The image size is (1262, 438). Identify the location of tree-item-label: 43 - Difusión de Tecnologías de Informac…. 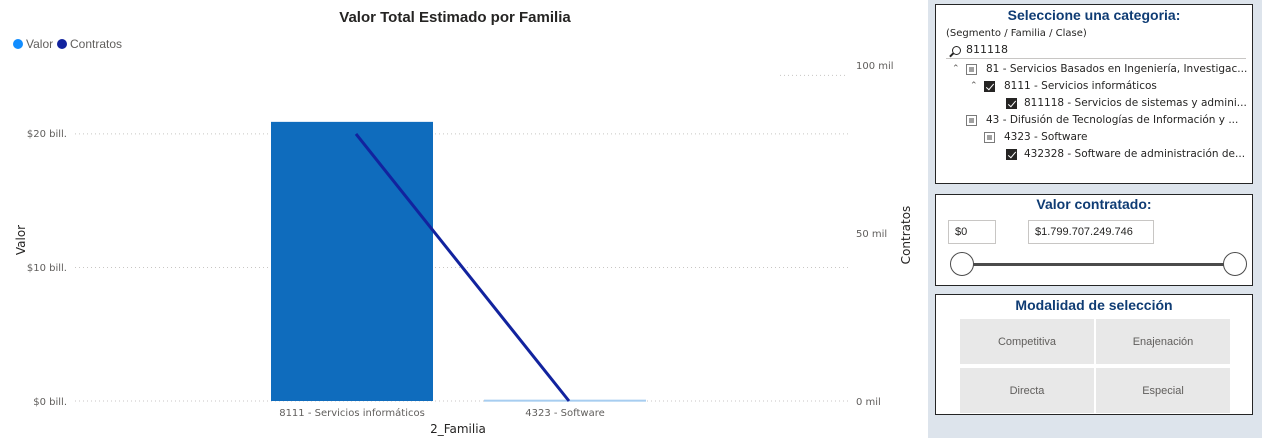
(1112, 120).